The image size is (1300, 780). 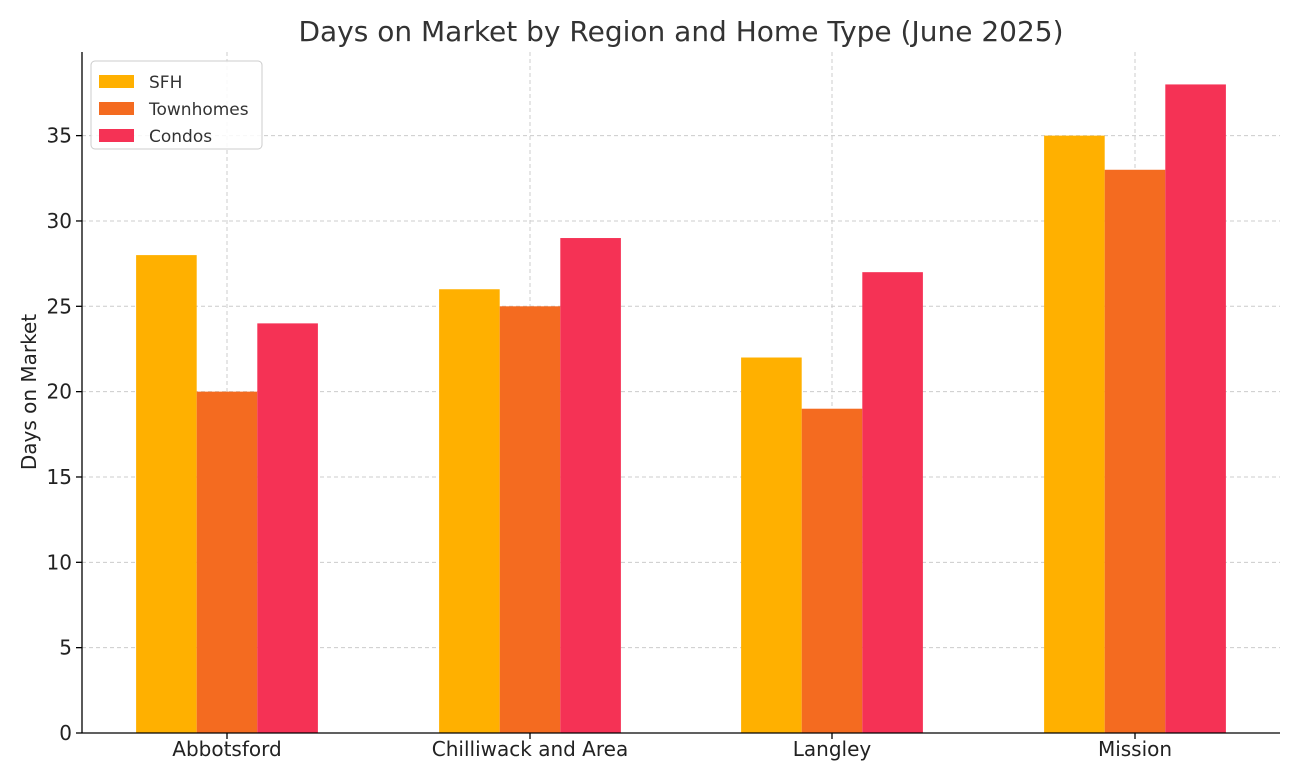 What do you see at coordinates (530, 749) in the screenshot?
I see `x-tick-label: Chilliwack and Area` at bounding box center [530, 749].